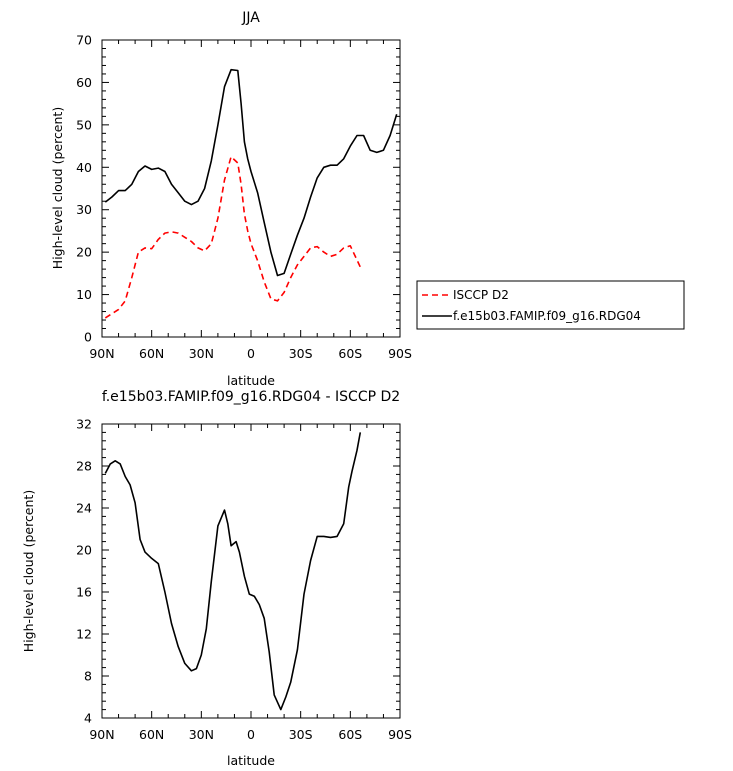 This screenshot has width=733, height=771. Describe the element at coordinates (84, 209) in the screenshot. I see `y-tick-label-top: 30` at that location.